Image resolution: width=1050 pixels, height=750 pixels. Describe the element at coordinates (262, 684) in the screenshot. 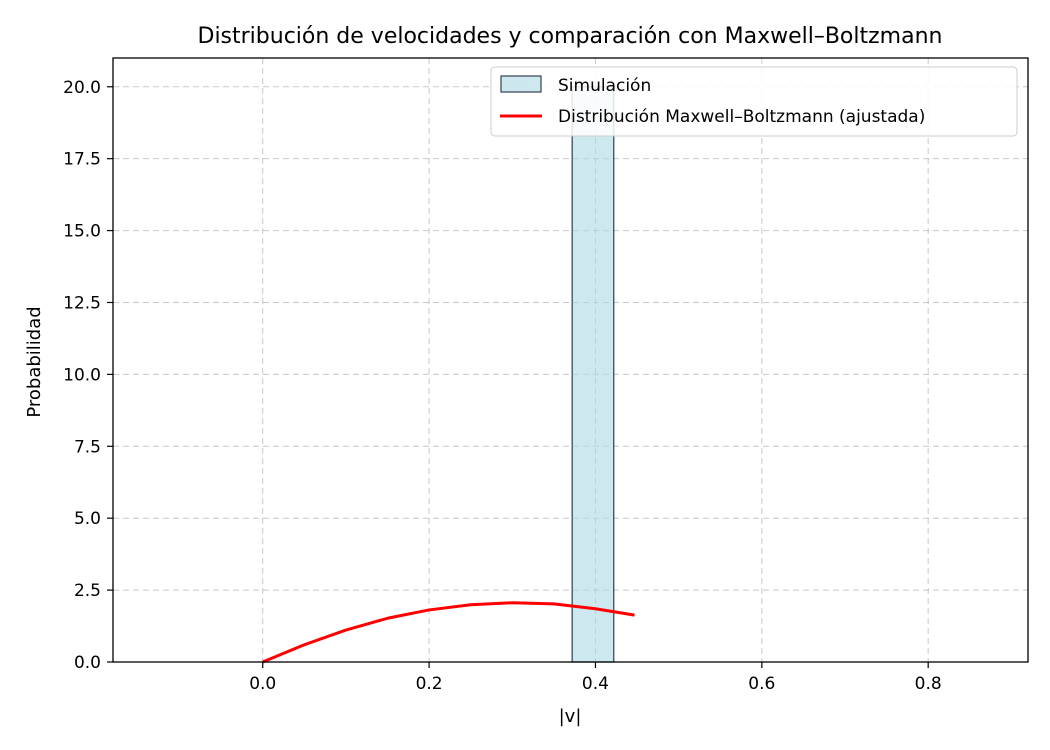

I see `x-tick-label: 0.0` at that location.